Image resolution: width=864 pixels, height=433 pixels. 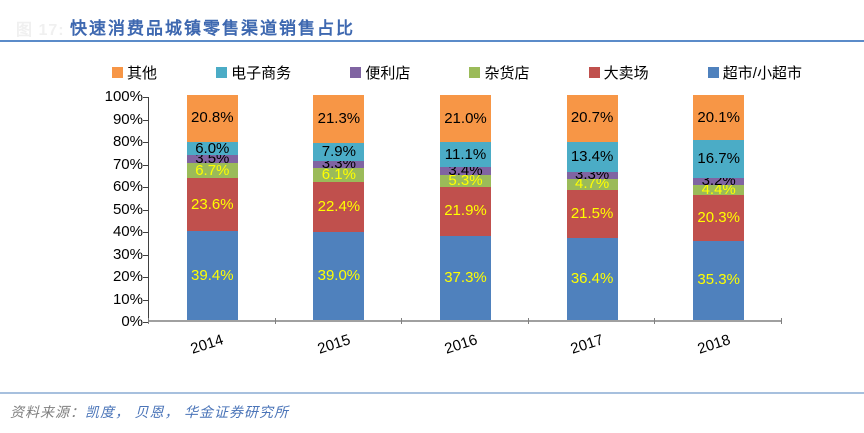 I want to click on y-axis-tick-label: 50%, so click(x=127, y=209).